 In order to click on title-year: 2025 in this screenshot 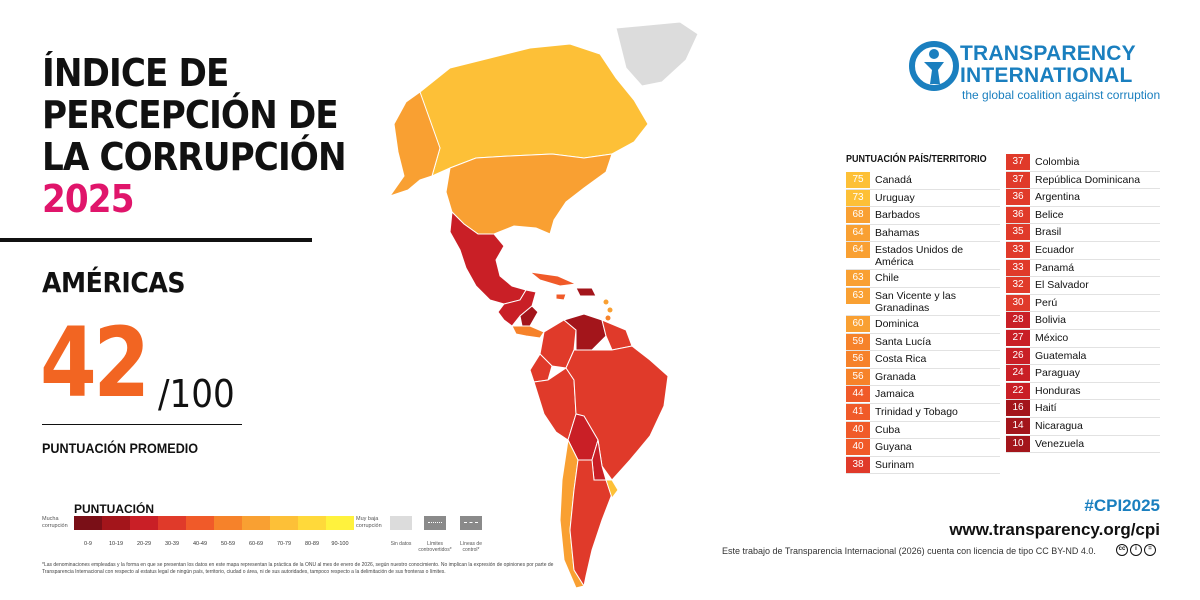, I will do `click(88, 199)`.